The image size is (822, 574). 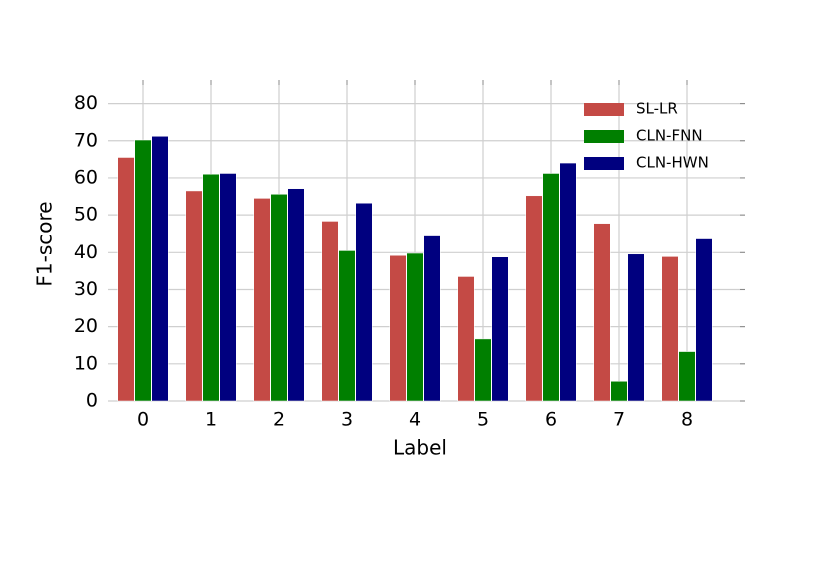 What do you see at coordinates (619, 420) in the screenshot?
I see `x-tick-label: 7` at bounding box center [619, 420].